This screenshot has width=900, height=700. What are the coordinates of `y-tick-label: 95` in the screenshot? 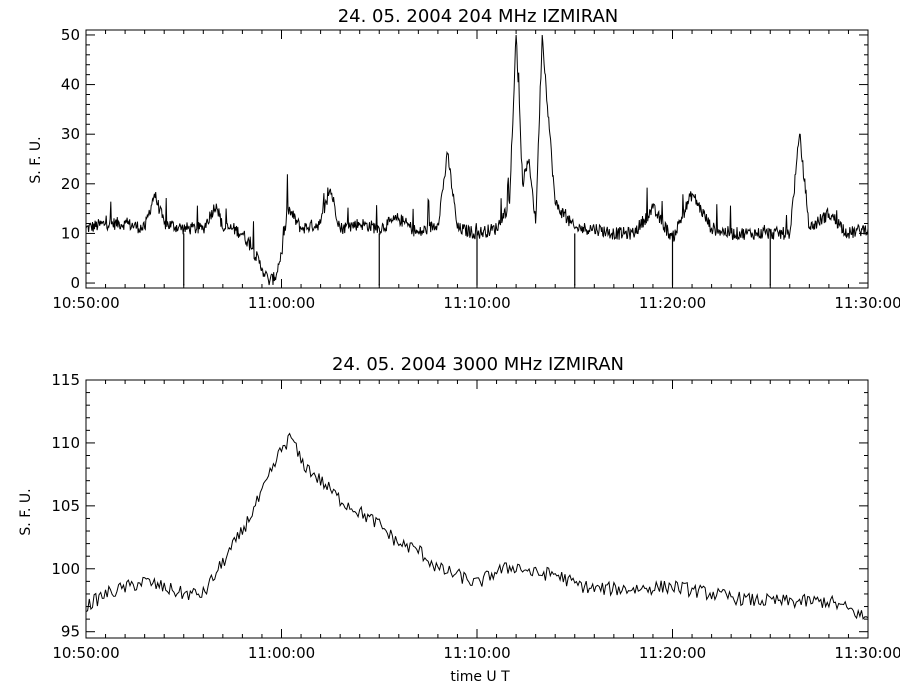 It's located at (70, 632).